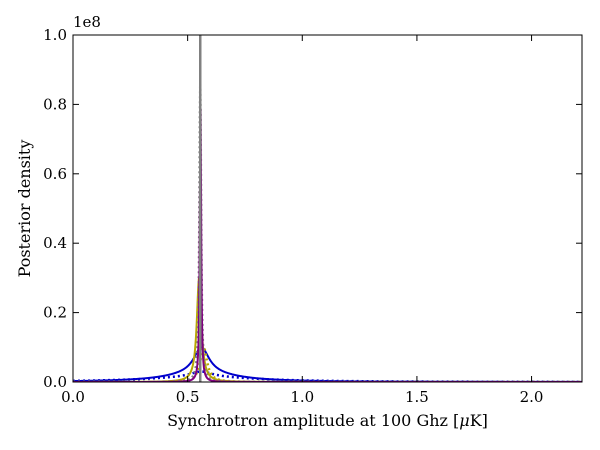  What do you see at coordinates (73, 397) in the screenshot?
I see `x-tick-label: 0.0` at bounding box center [73, 397].